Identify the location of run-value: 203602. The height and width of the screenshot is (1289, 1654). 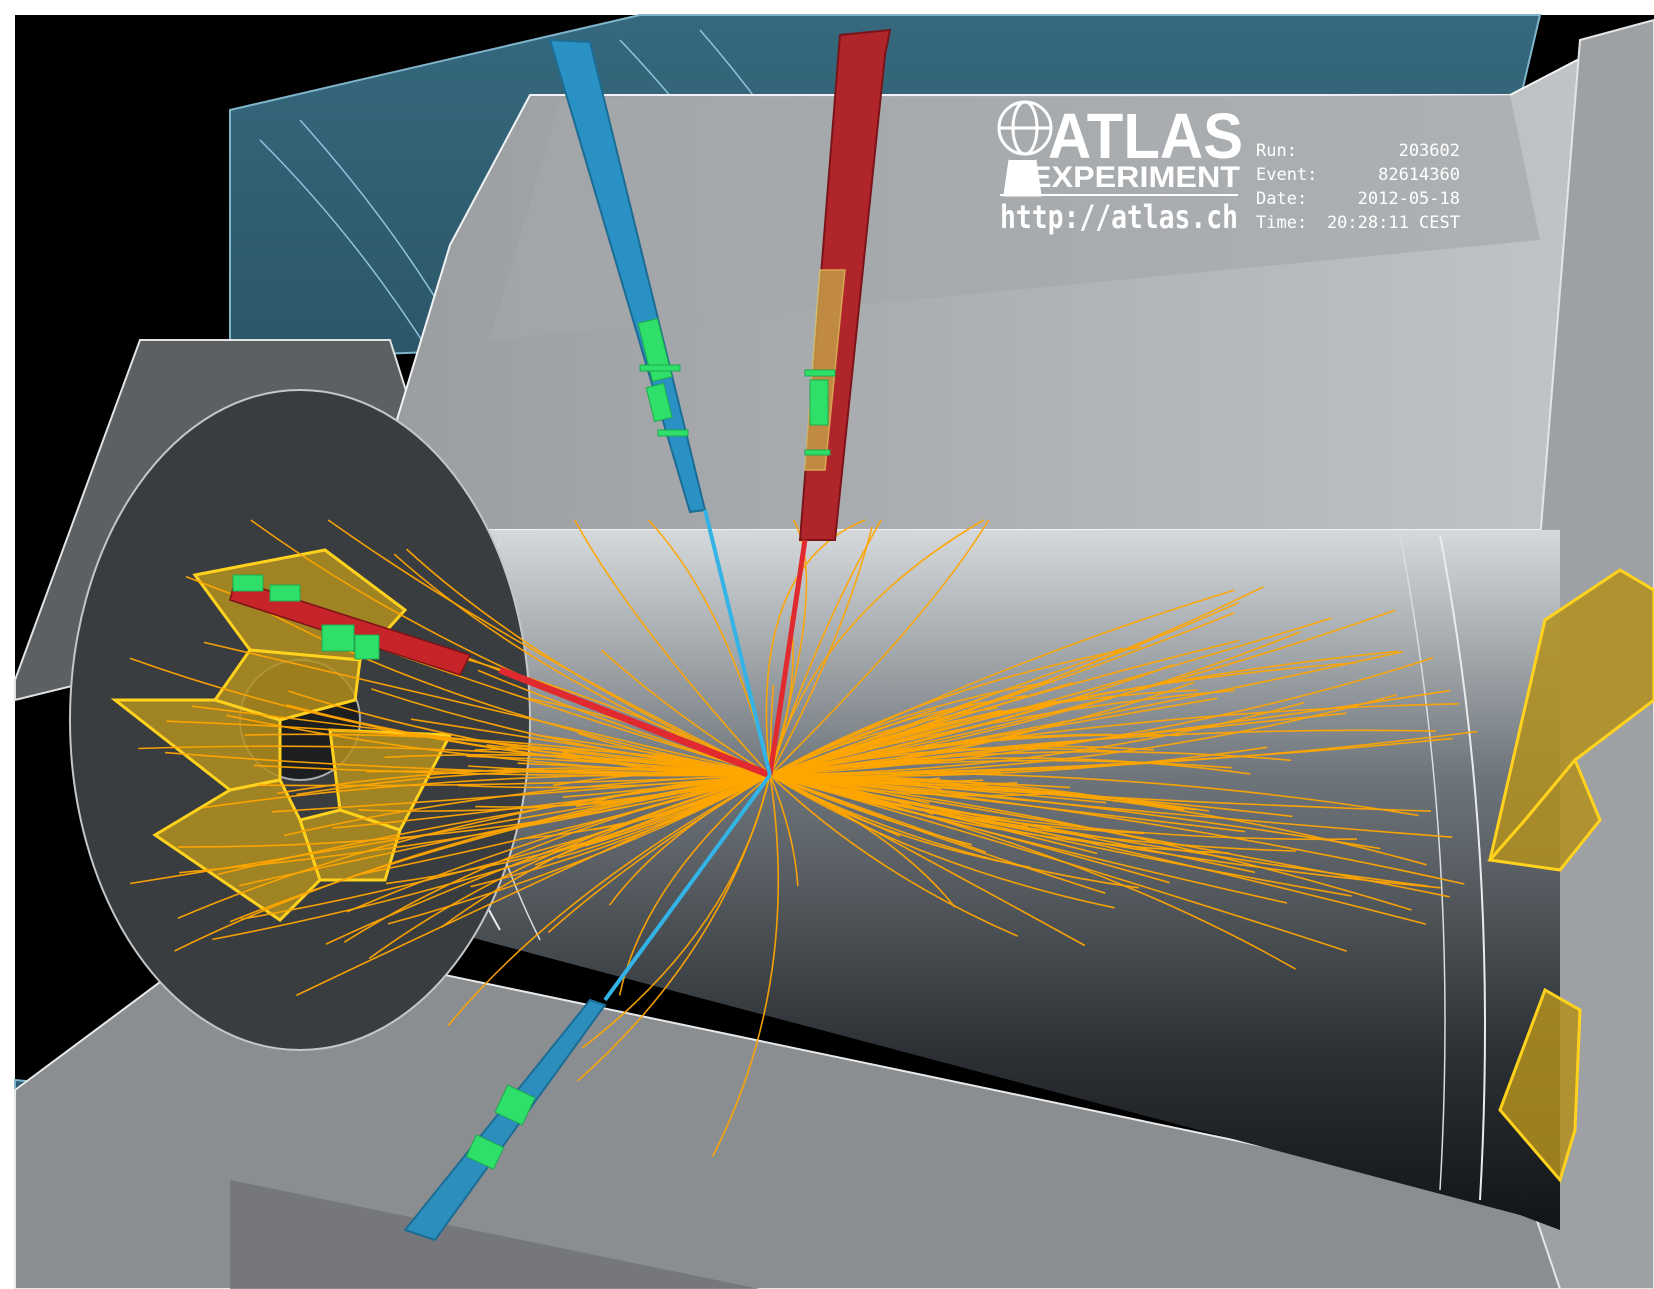
(1429, 151).